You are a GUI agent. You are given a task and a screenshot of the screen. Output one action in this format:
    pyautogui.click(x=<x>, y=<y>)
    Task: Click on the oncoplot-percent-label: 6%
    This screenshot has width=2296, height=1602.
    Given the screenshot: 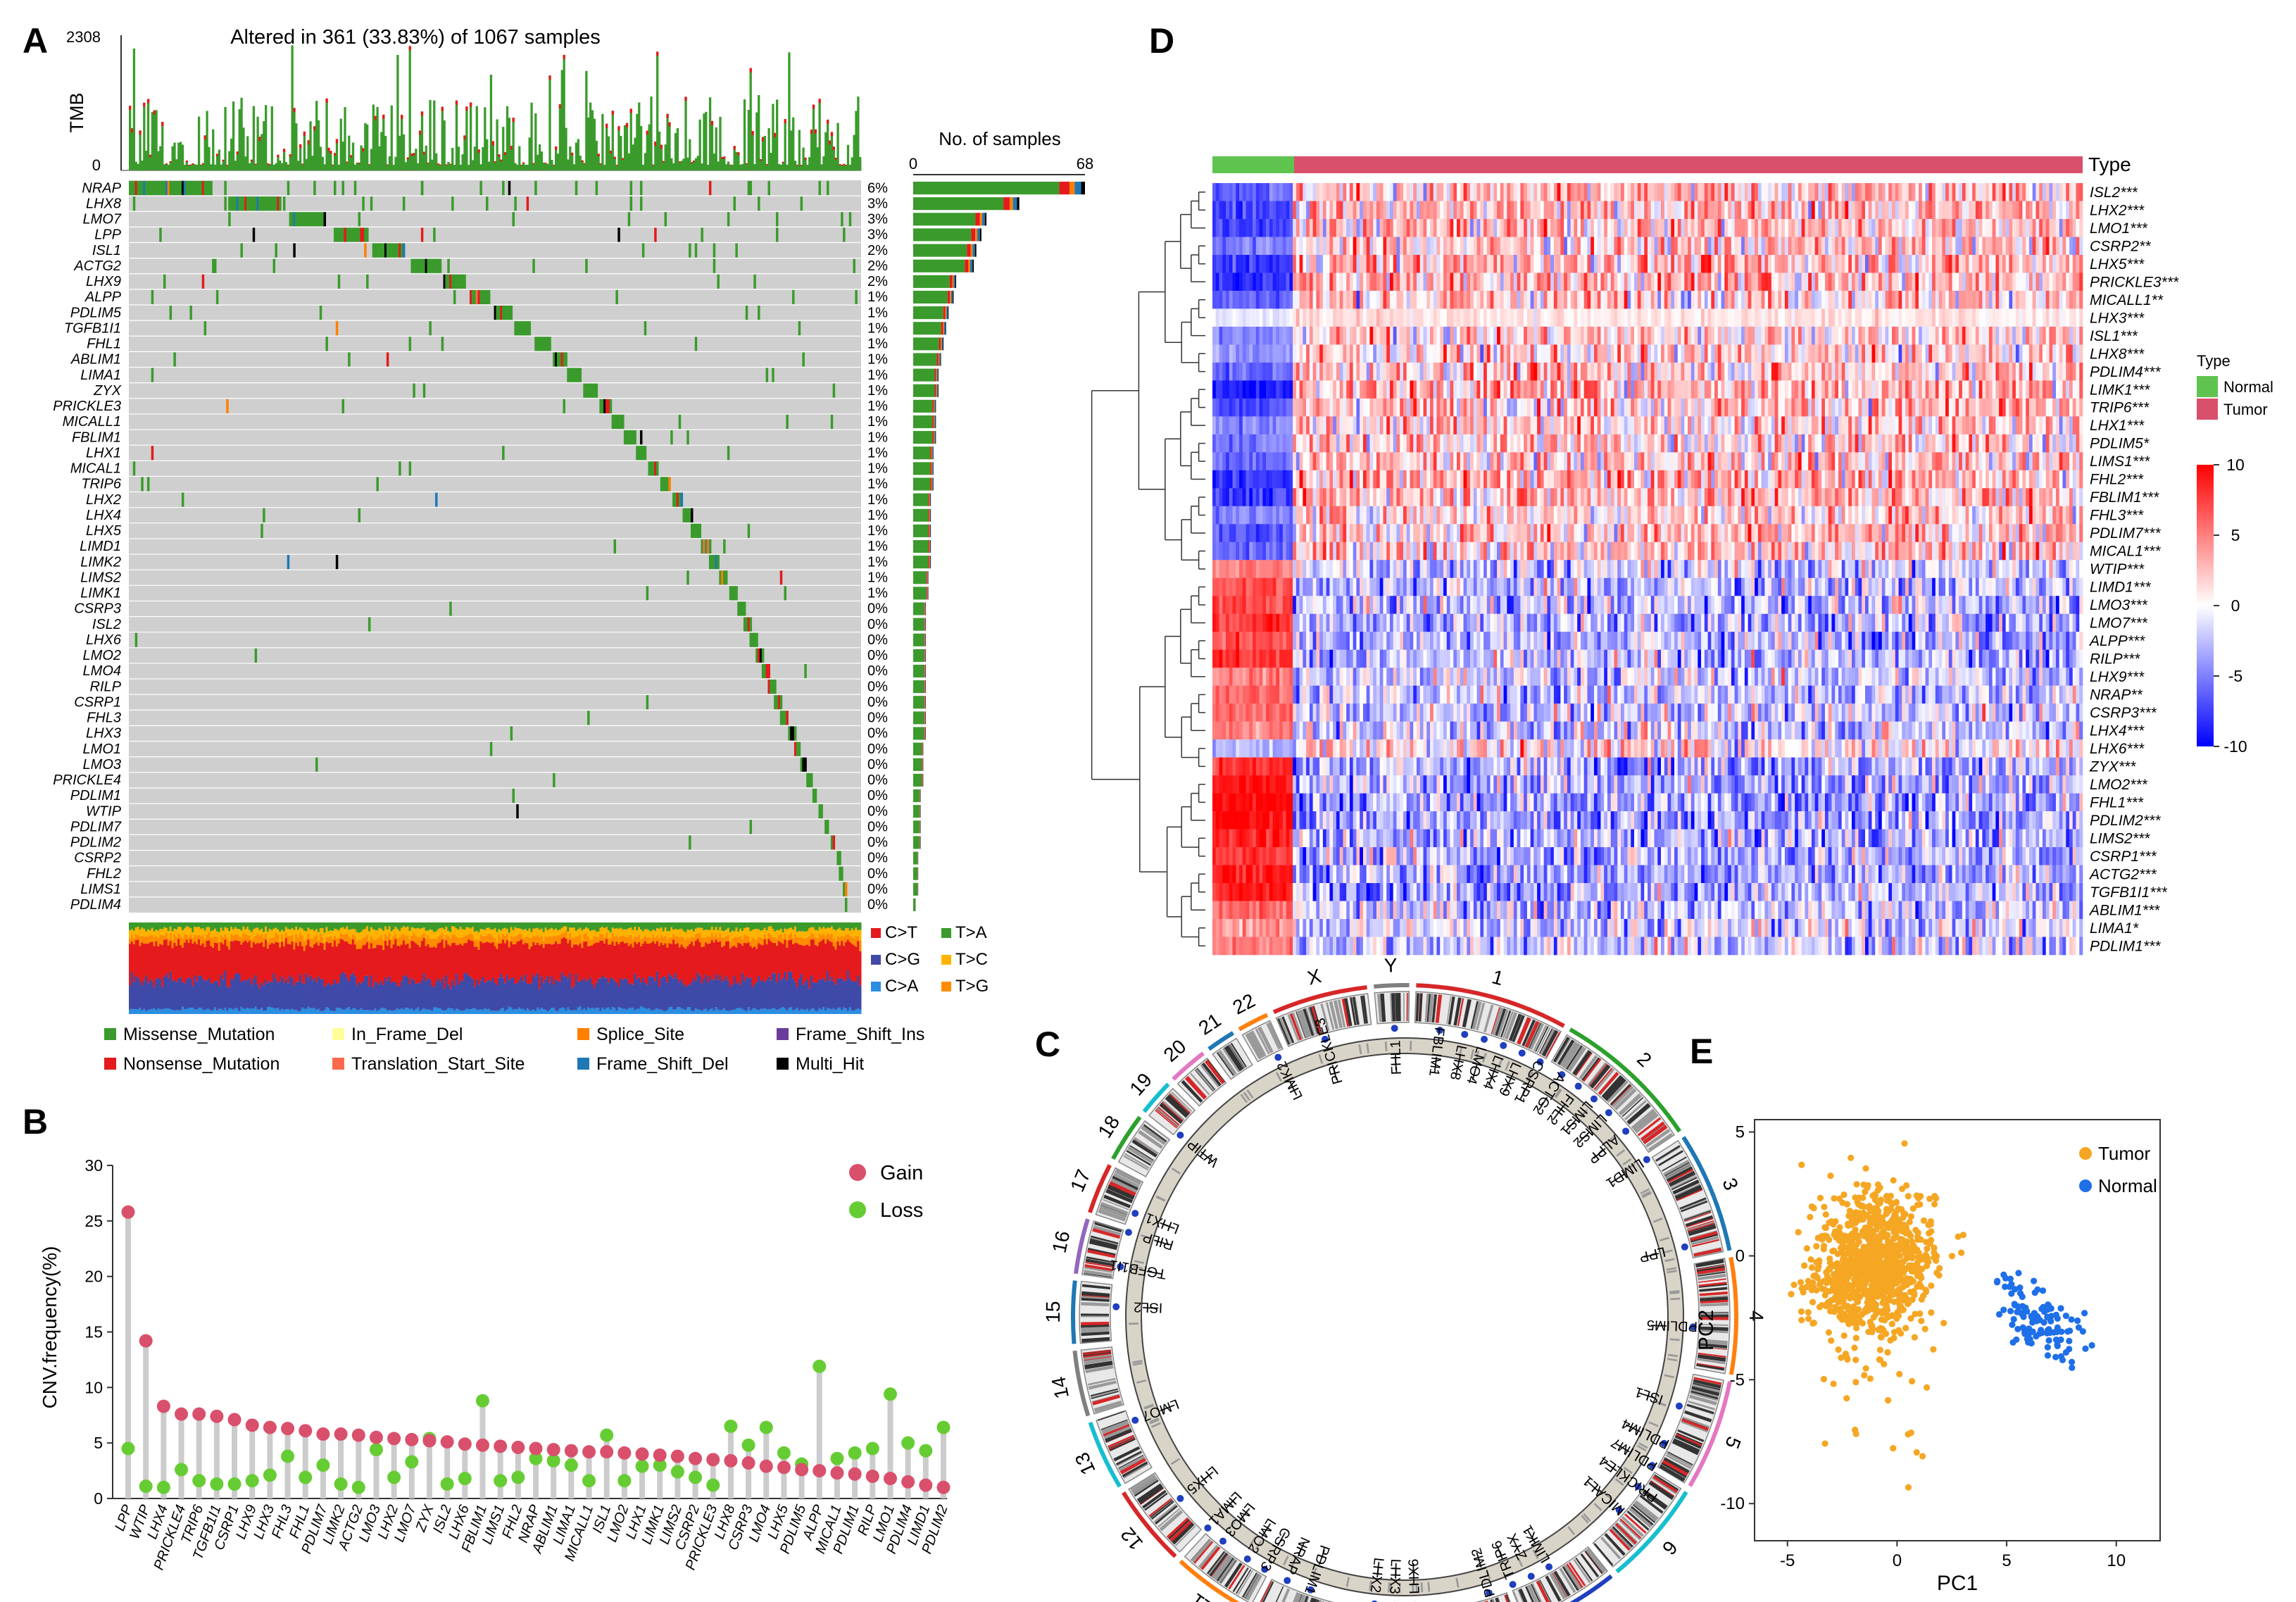 What is the action you would take?
    pyautogui.click(x=877, y=188)
    